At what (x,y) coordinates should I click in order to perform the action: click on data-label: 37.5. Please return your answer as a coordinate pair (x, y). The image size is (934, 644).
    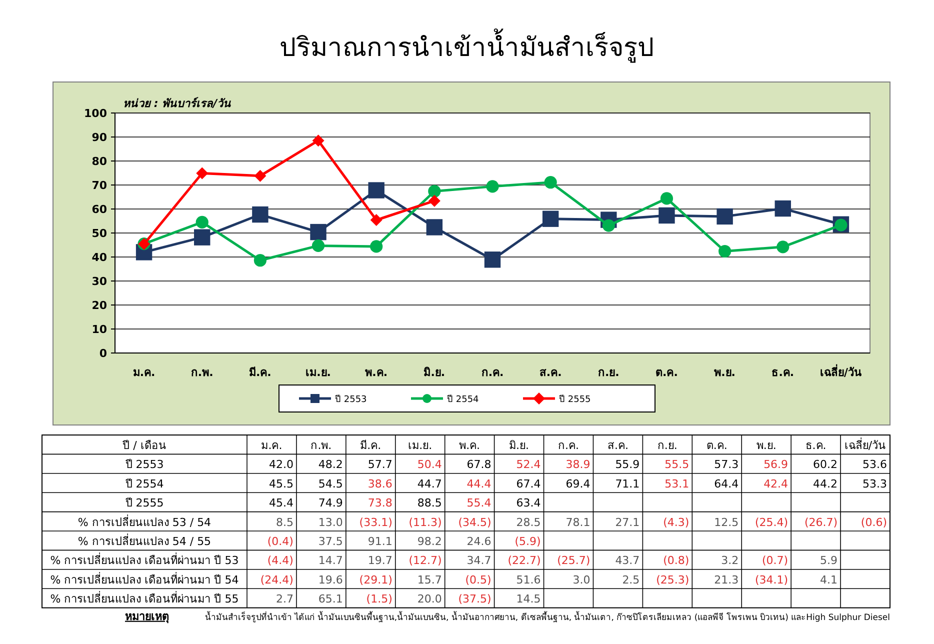
    Looking at the image, I should click on (330, 541).